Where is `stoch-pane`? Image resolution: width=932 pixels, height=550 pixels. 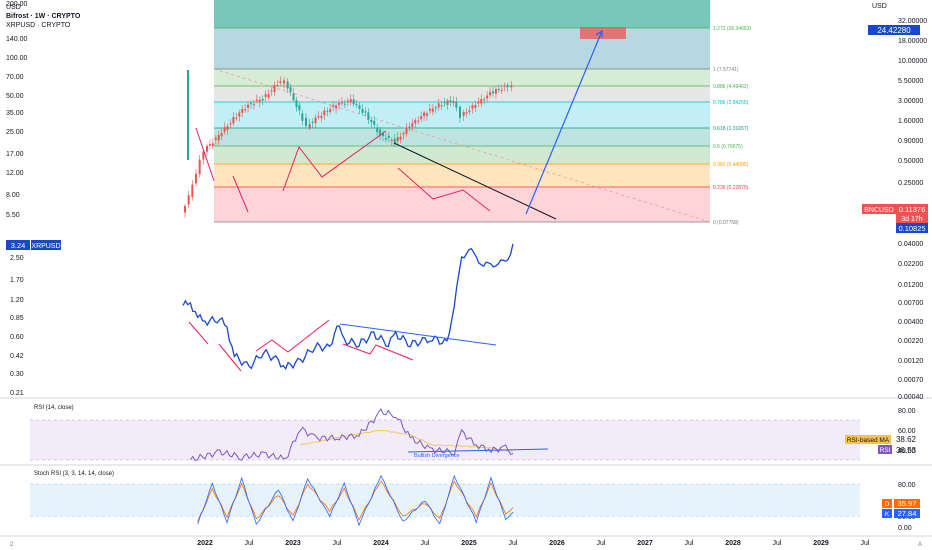
stoch-pane is located at coordinates (445, 500).